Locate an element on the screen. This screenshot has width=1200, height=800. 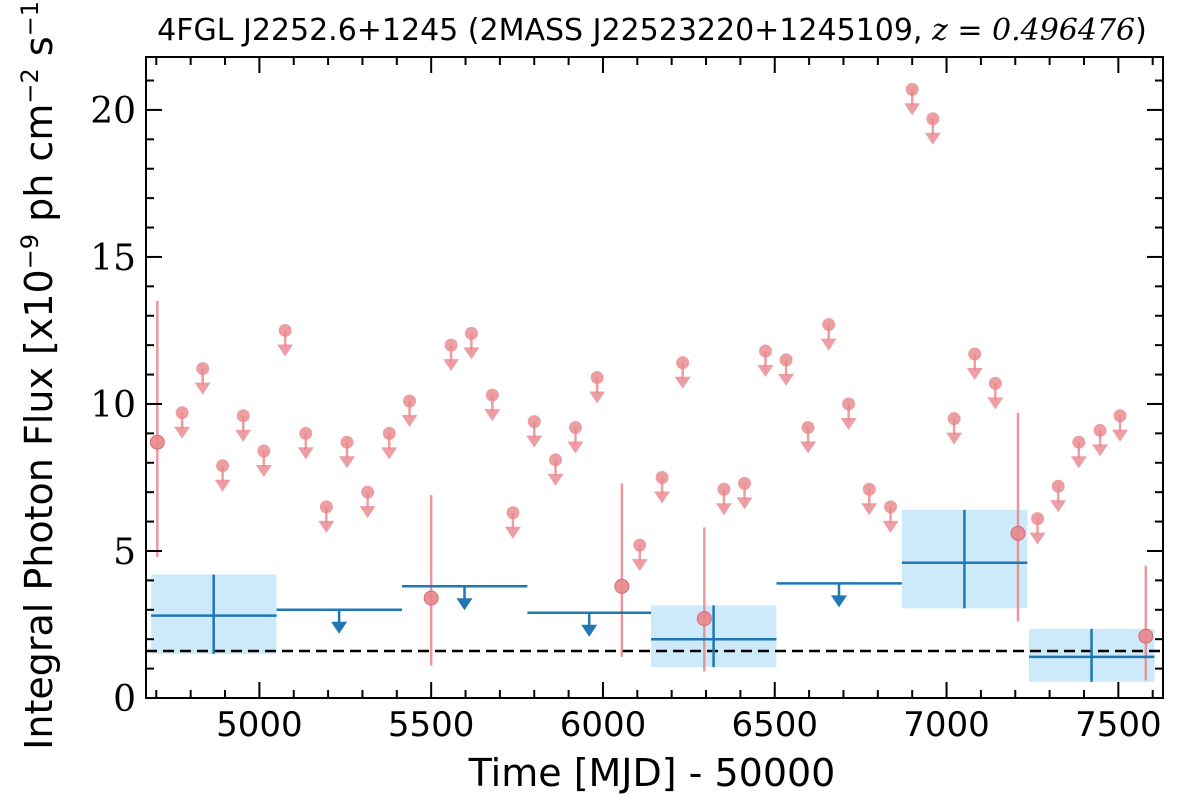
ylabel-end: ] is located at coordinates (39, 0).